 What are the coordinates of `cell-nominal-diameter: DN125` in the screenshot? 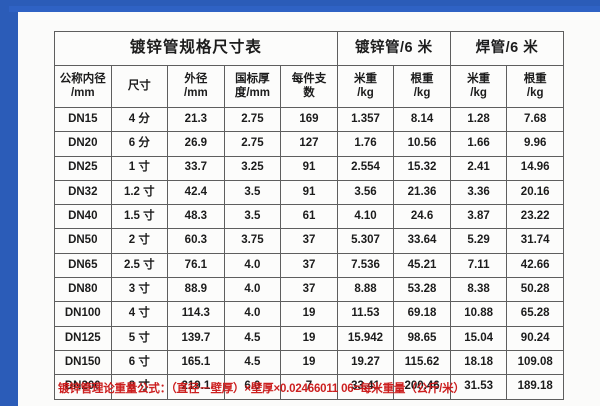 It's located at (83, 338).